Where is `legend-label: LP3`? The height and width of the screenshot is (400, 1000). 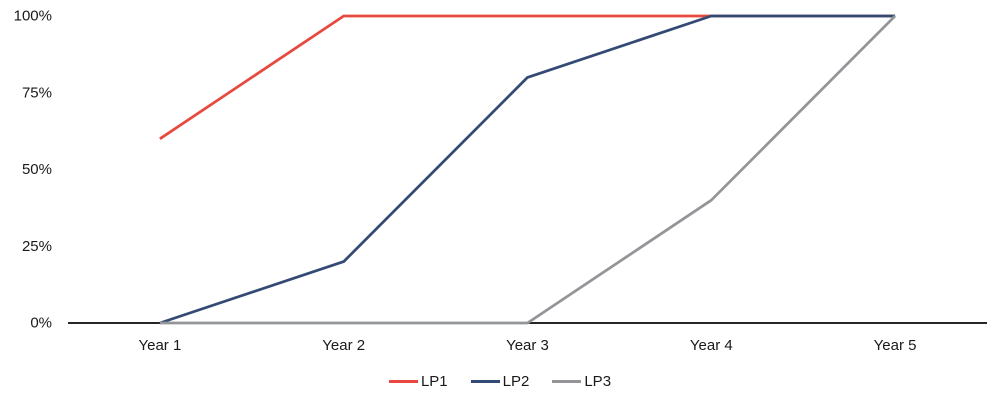
legend-label: LP3 is located at coordinates (598, 381).